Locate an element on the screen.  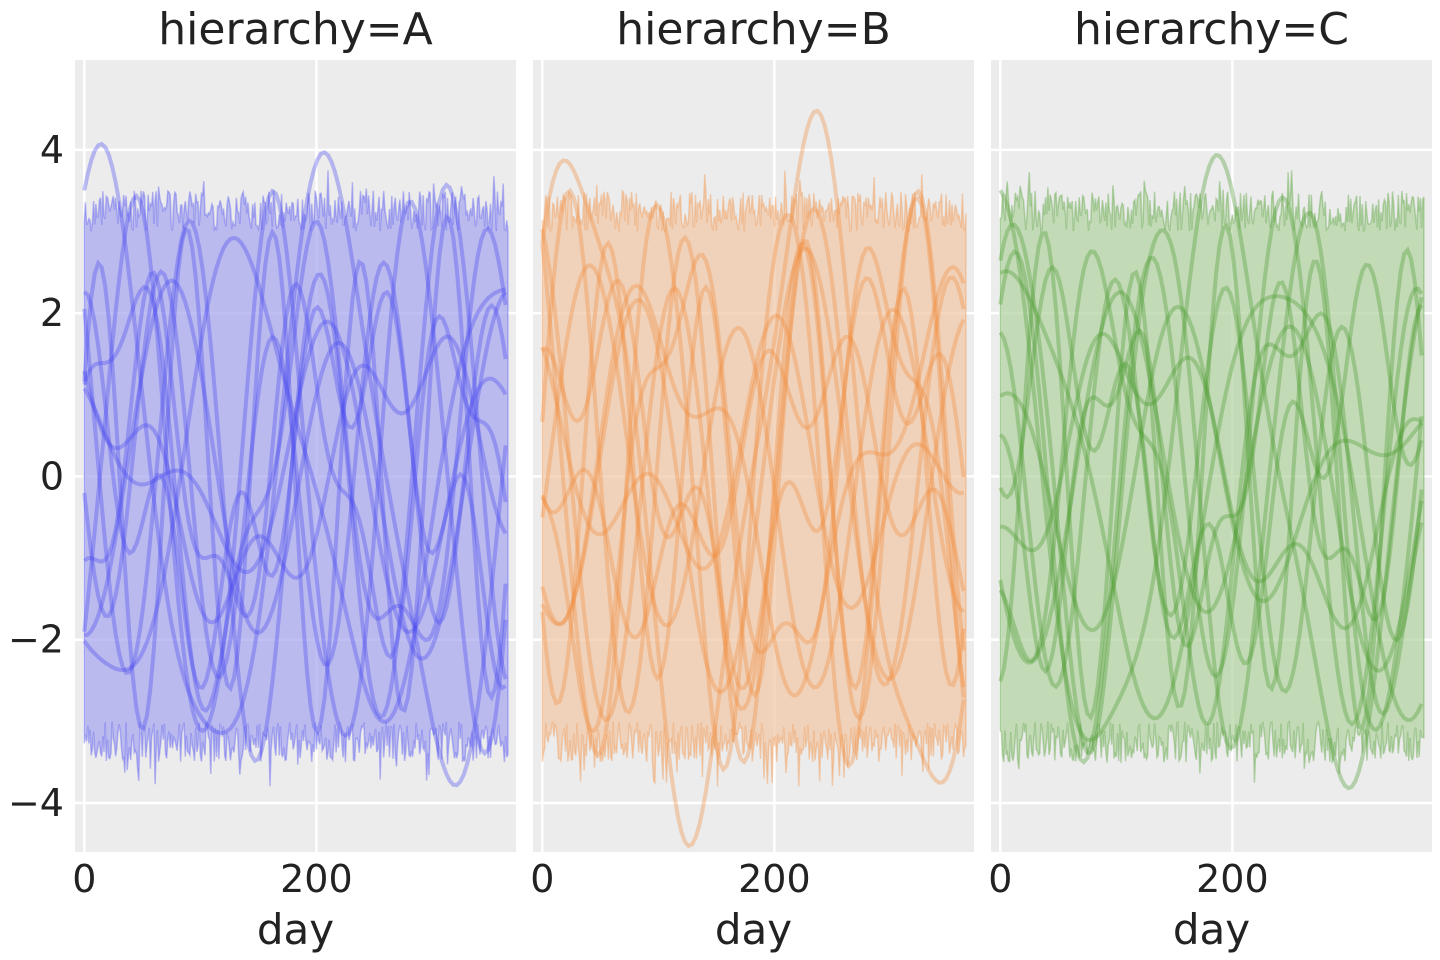
panel-title: hierarchy=C is located at coordinates (1211, 29).